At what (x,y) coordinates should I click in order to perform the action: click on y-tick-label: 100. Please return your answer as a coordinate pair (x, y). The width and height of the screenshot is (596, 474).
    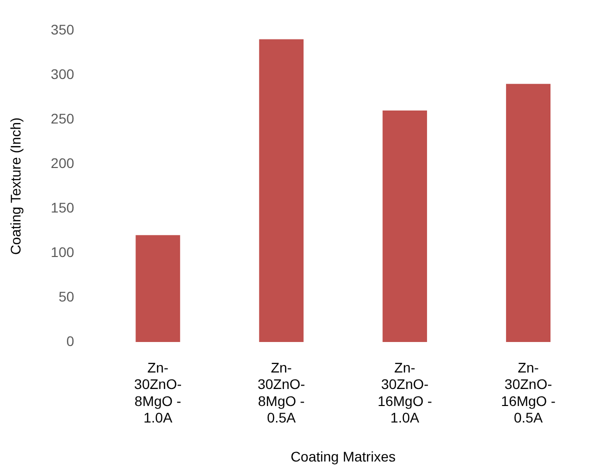
    Looking at the image, I should click on (62, 252).